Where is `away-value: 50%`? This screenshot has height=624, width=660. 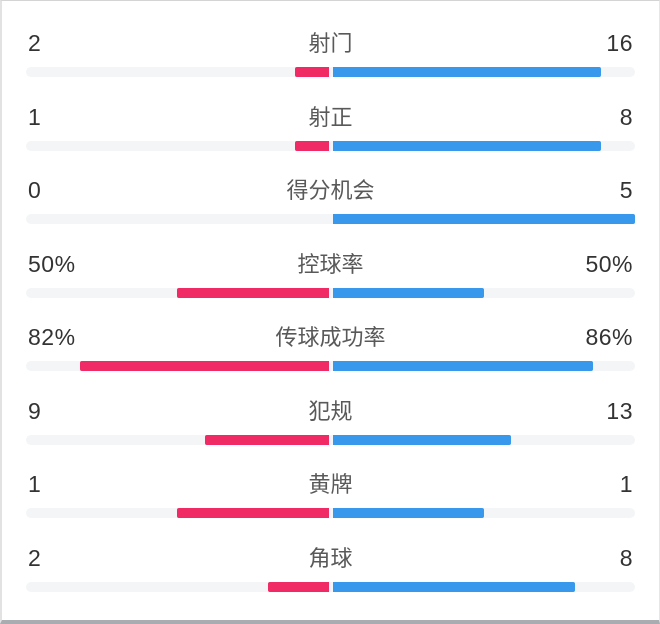
away-value: 50% is located at coordinates (609, 263).